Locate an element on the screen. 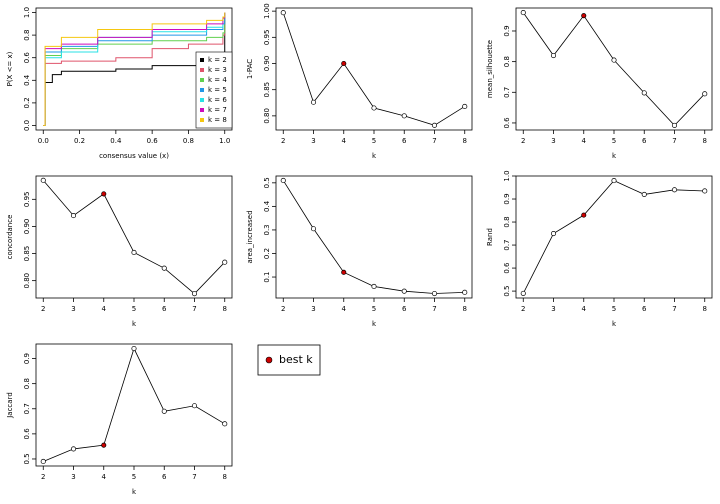 The width and height of the screenshot is (720, 504). legend-label: k = 2 is located at coordinates (217, 60).